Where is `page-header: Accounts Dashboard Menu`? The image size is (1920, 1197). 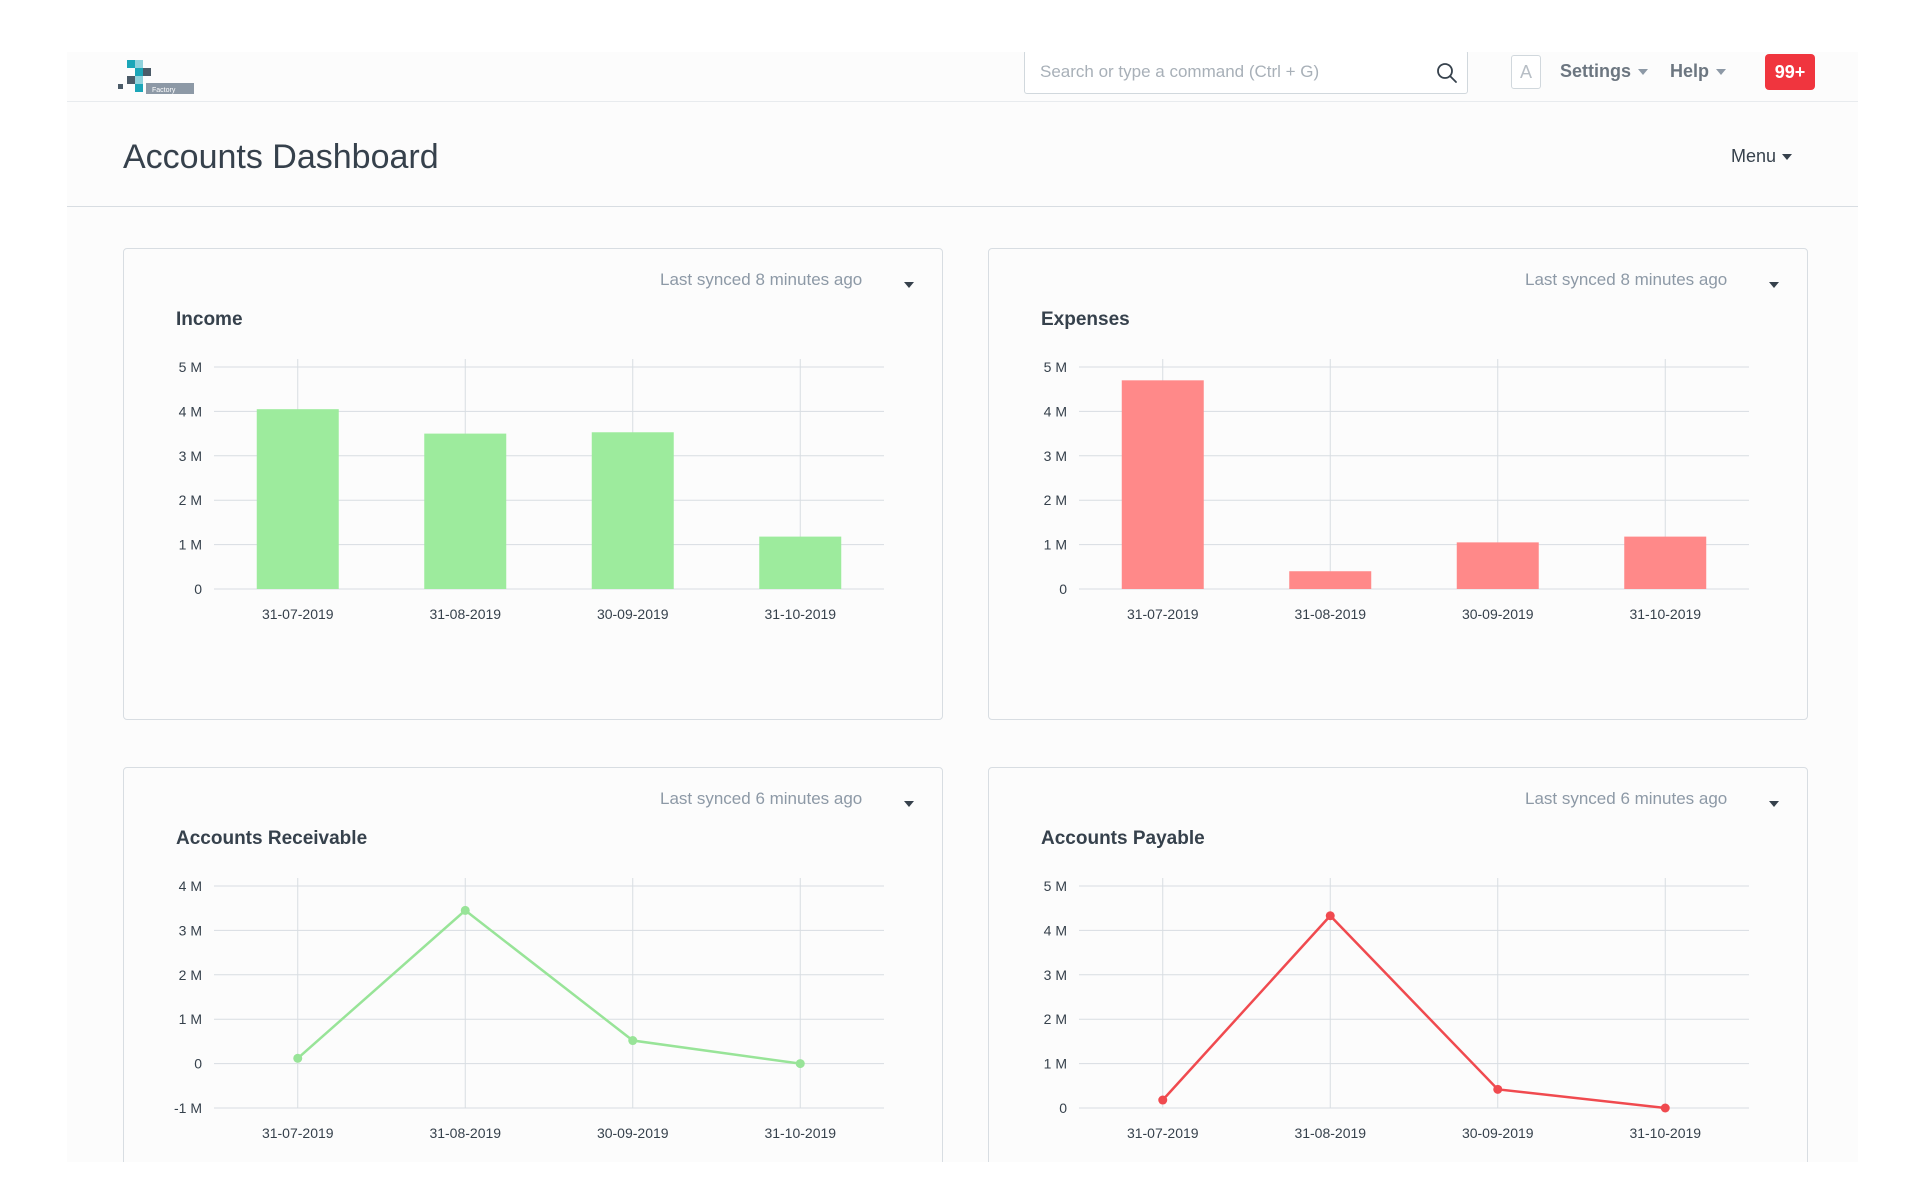 page-header: Accounts Dashboard Menu is located at coordinates (962, 155).